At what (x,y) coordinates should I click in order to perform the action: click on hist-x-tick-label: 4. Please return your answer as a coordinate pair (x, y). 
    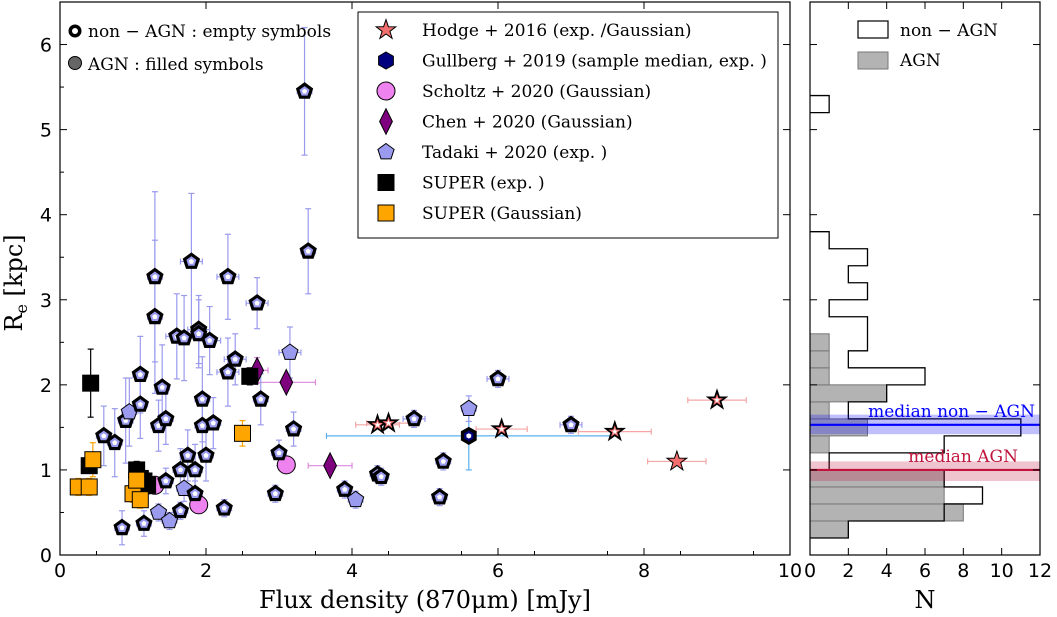
    Looking at the image, I should click on (887, 571).